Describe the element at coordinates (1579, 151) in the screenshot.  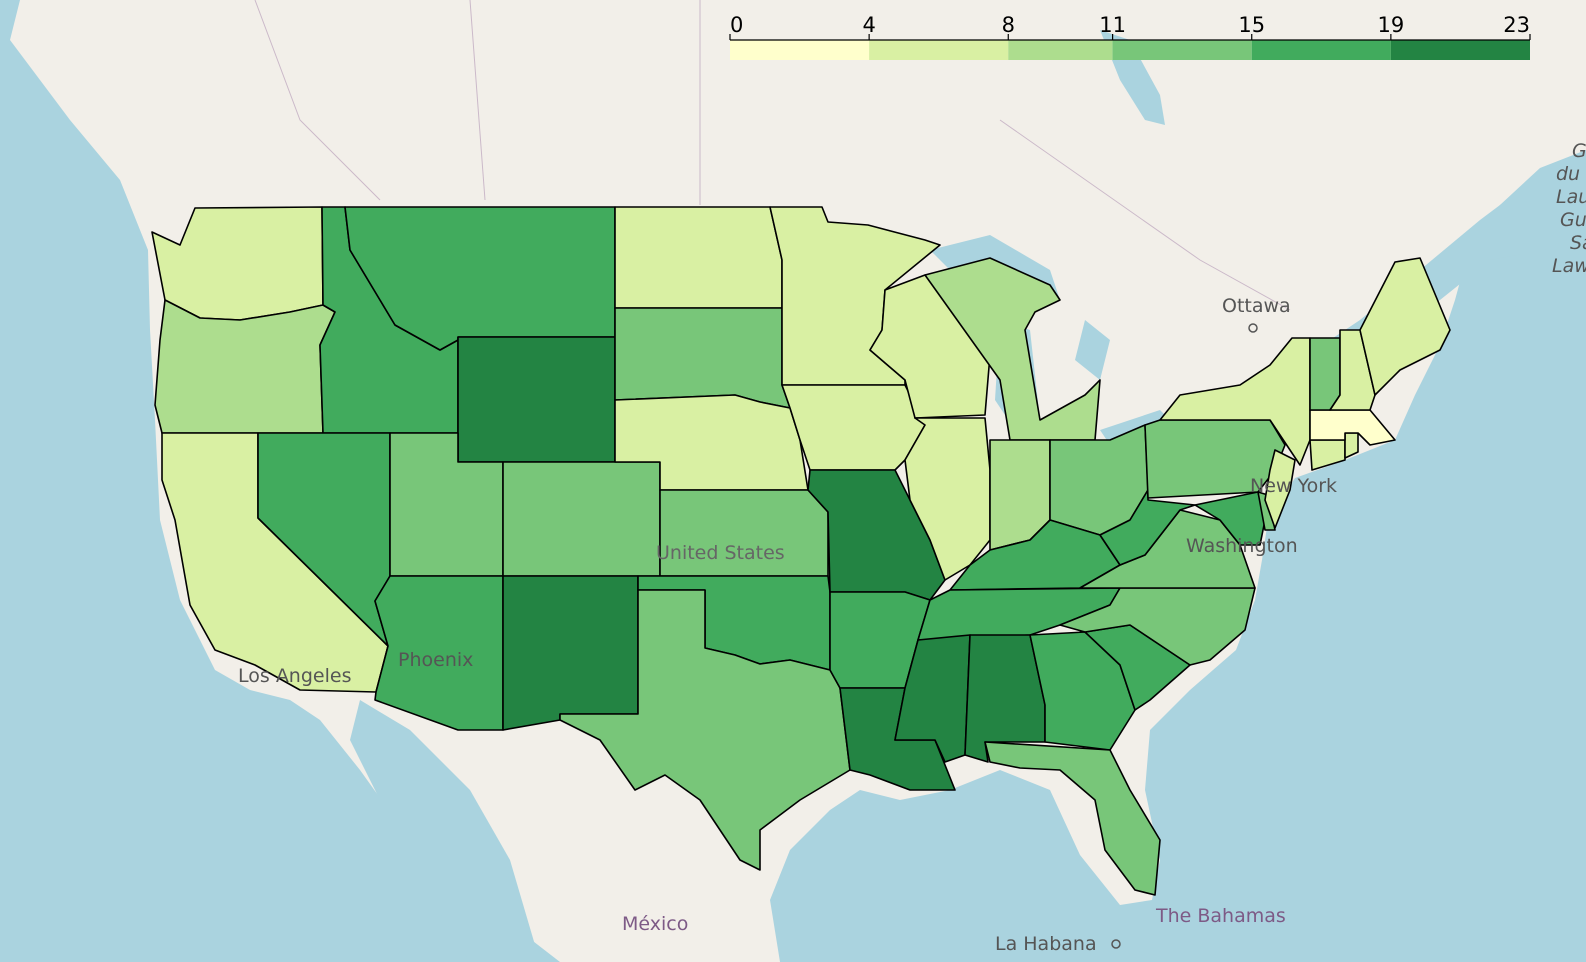
I see `label-gulf-line-1: Go` at that location.